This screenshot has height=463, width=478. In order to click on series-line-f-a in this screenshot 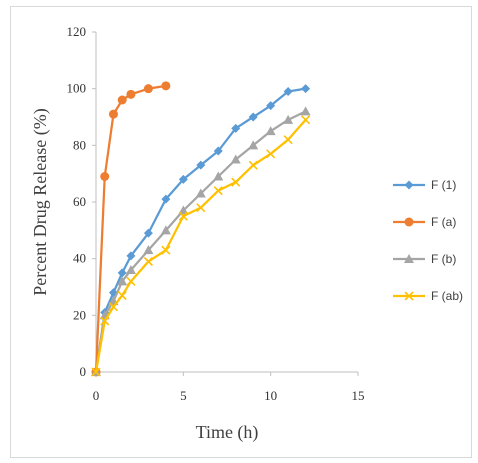, I will do `click(130, 228)`.